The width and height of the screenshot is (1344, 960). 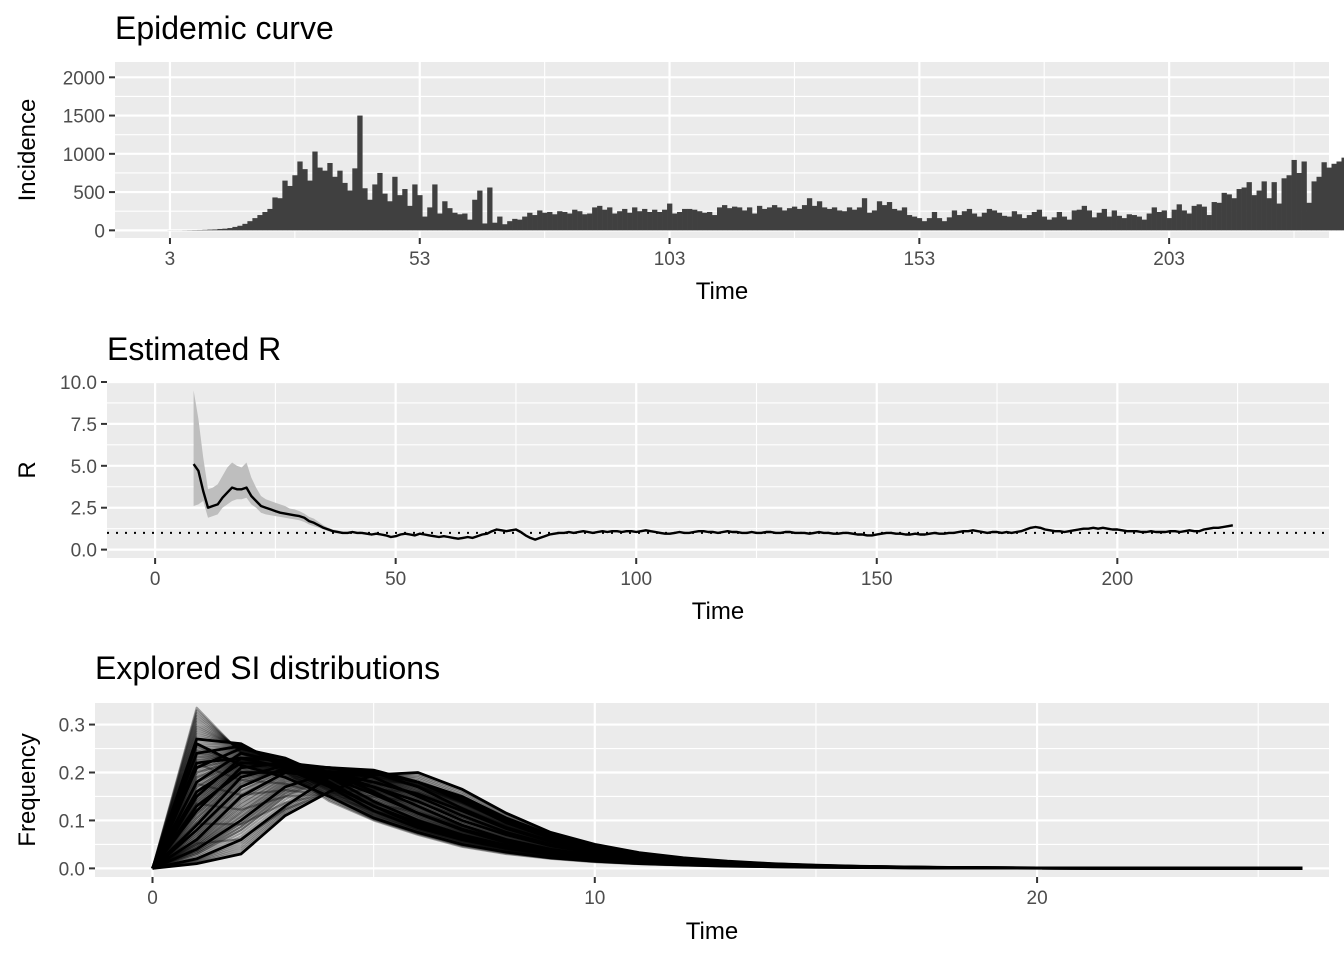 I want to click on si-distributions-x-tick-label: 10, so click(x=594, y=898).